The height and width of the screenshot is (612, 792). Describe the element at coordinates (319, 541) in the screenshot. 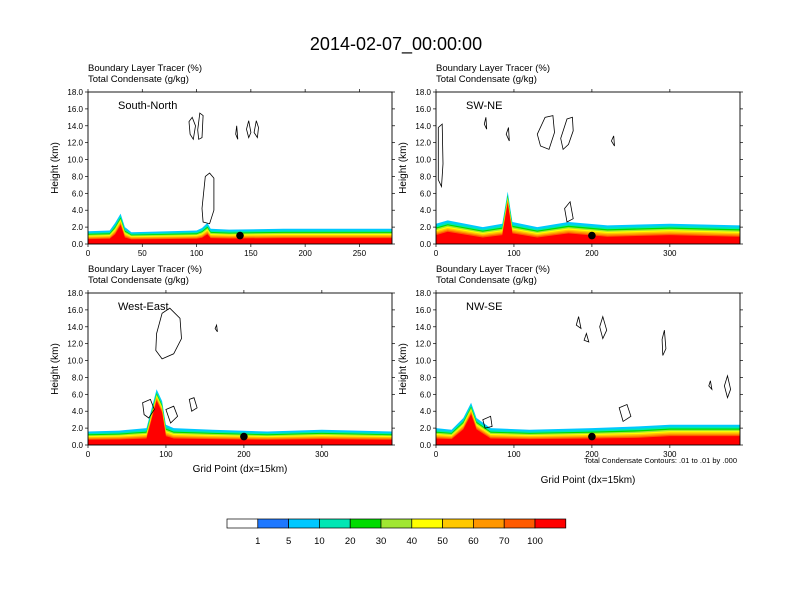

I see `colorbar-label: 10` at that location.